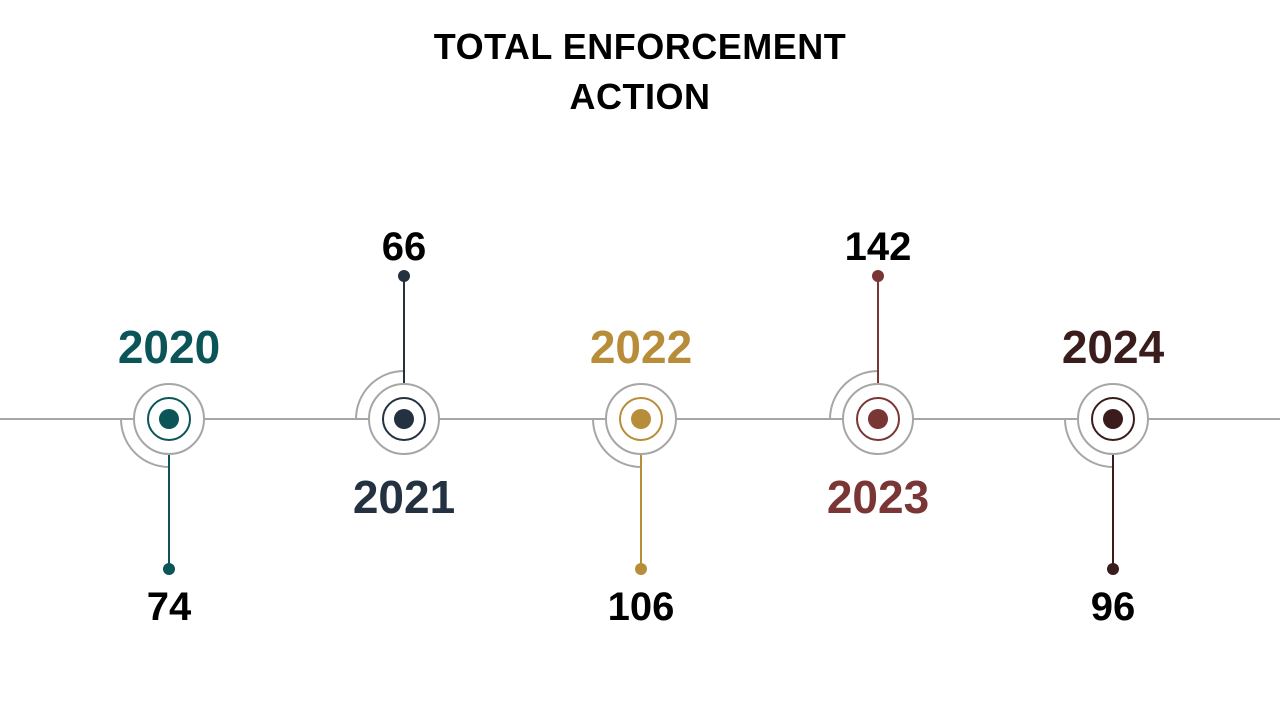 The width and height of the screenshot is (1280, 720). What do you see at coordinates (404, 247) in the screenshot?
I see `value-label-2021: 66` at bounding box center [404, 247].